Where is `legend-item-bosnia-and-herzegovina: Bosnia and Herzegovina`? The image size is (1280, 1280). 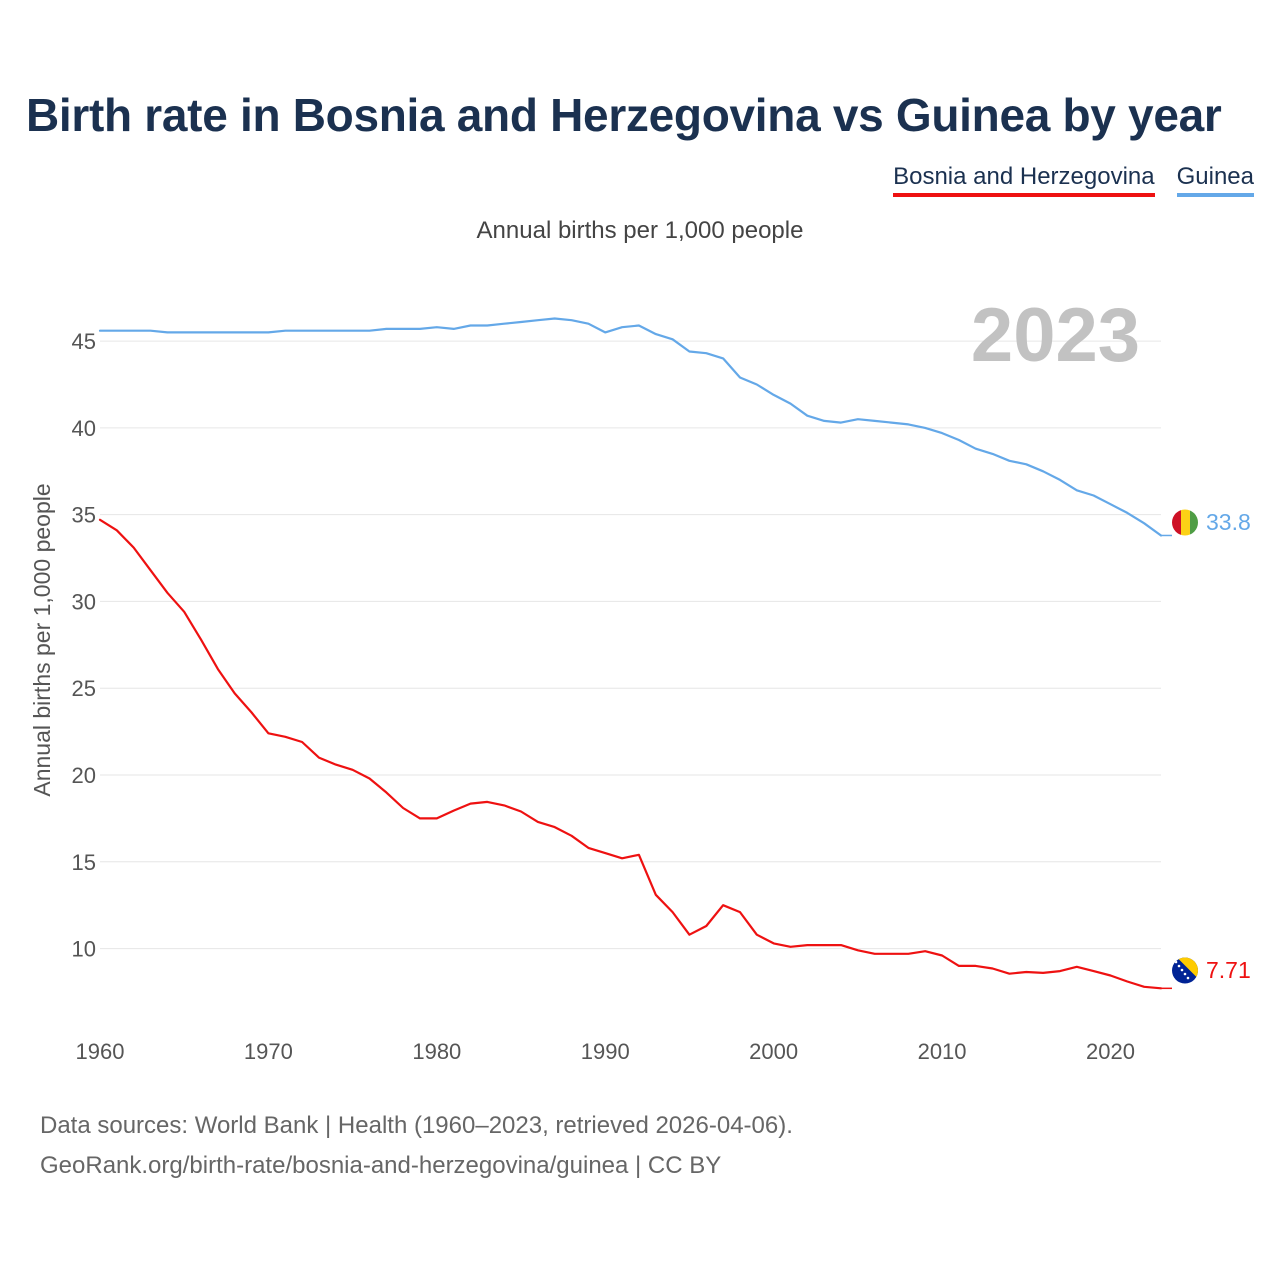
legend-item-bosnia-and-herzegovina: Bosnia and Herzegovina is located at coordinates (1024, 180).